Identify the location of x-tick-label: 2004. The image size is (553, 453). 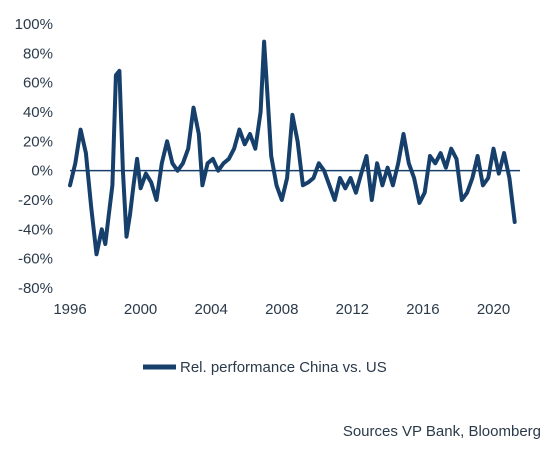
(210, 309).